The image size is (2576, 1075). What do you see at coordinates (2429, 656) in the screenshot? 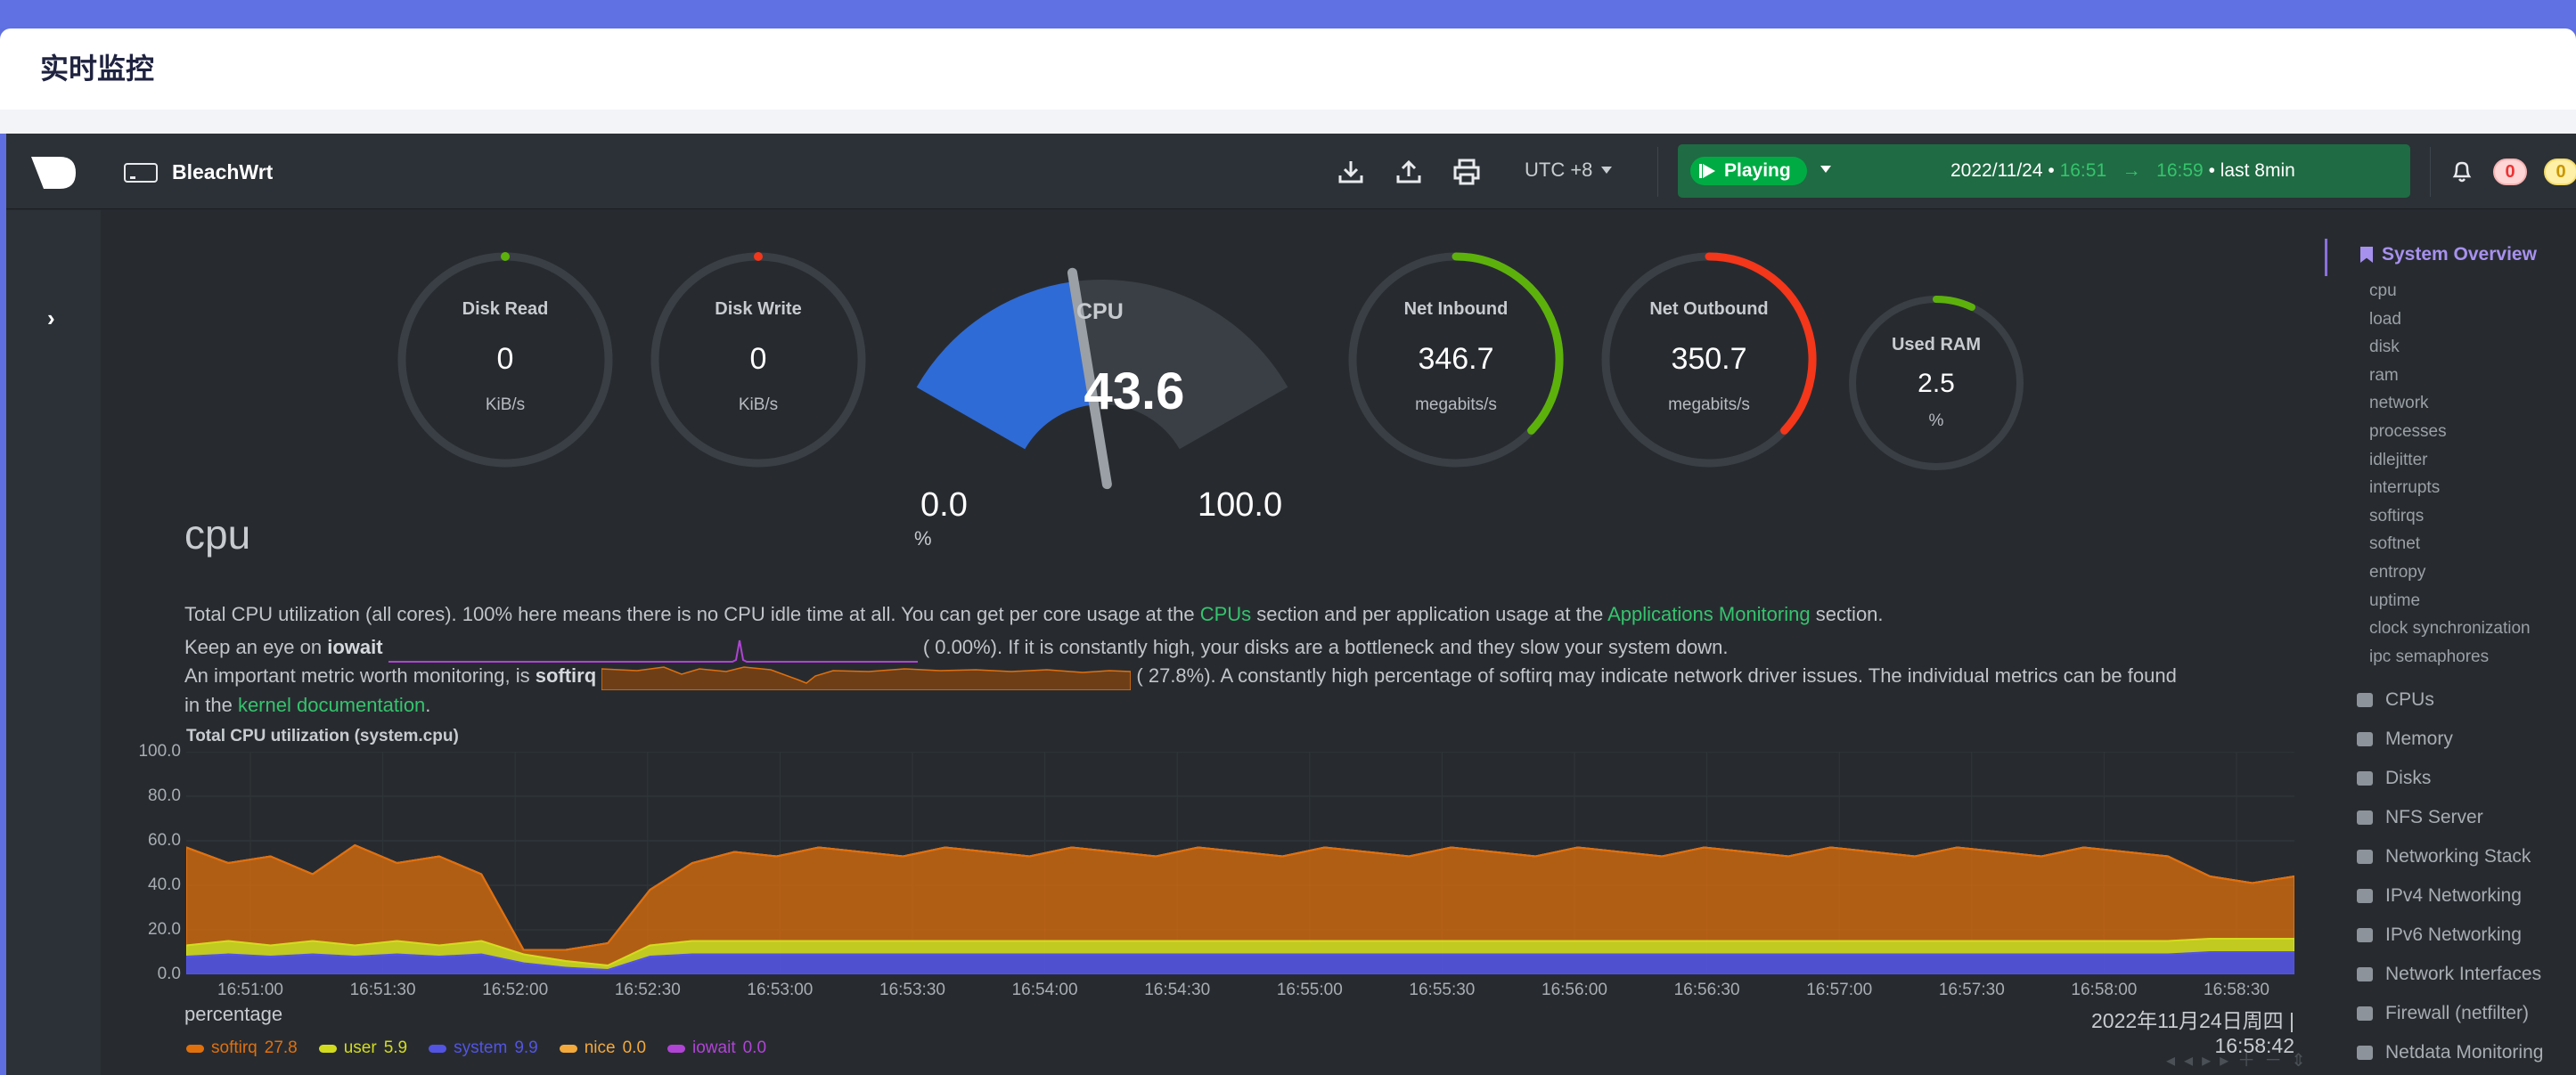
I see `sidebar-subitem-ipc-semaphores: ipc semaphores` at bounding box center [2429, 656].